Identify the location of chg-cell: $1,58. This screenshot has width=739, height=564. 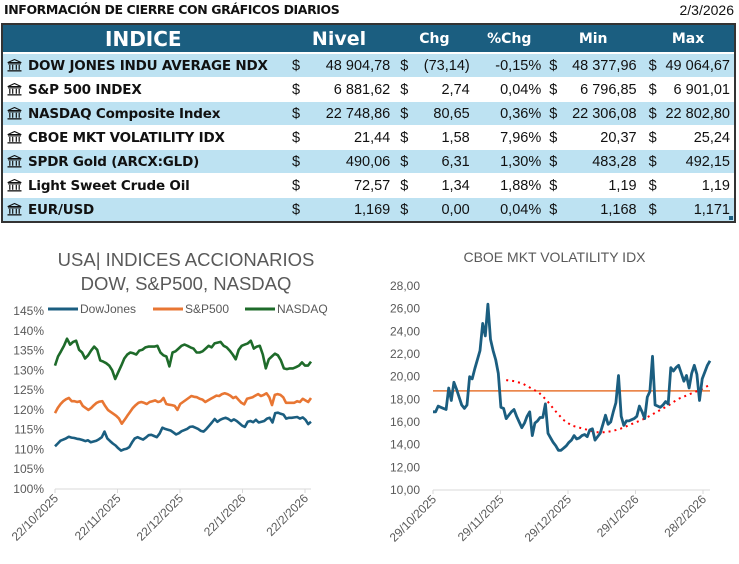
(435, 138).